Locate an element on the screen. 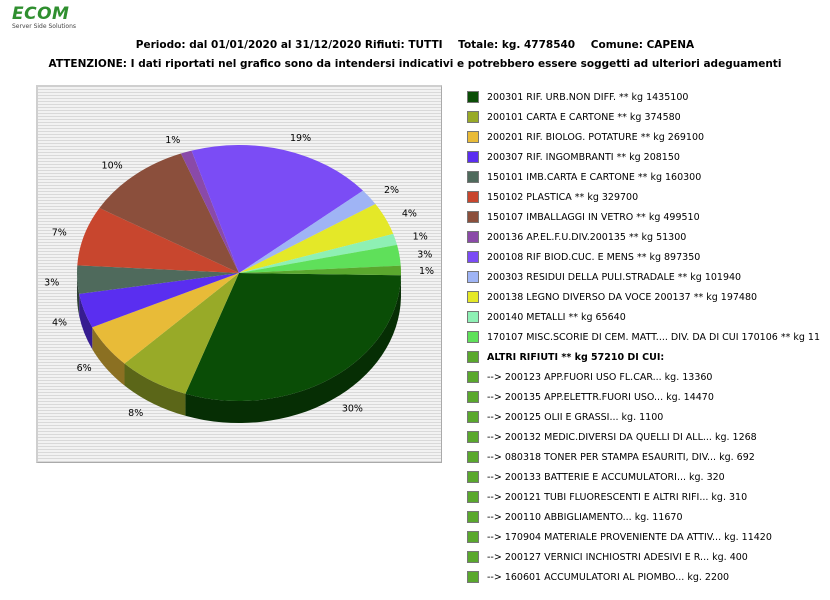 The height and width of the screenshot is (600, 830). legend-label: 200140 METALLI ** kg 65640 is located at coordinates (556, 317).